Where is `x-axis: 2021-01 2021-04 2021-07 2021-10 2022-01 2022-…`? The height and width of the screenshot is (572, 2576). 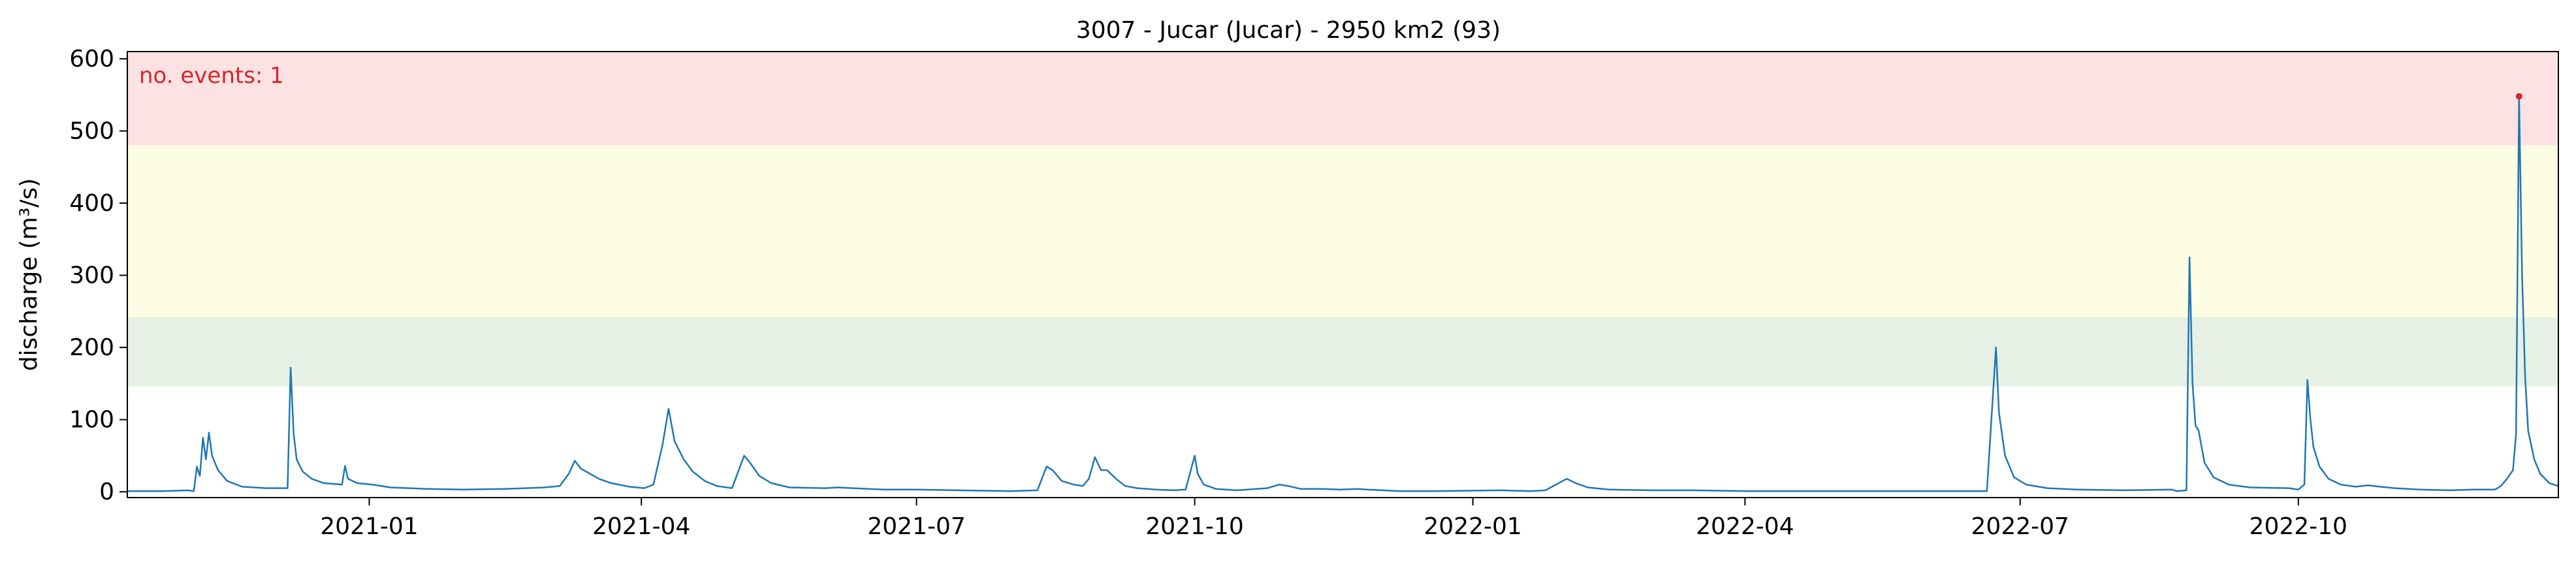
x-axis: 2021-01 2021-04 2021-07 2021-10 2022-01 2022-… is located at coordinates (1334, 519).